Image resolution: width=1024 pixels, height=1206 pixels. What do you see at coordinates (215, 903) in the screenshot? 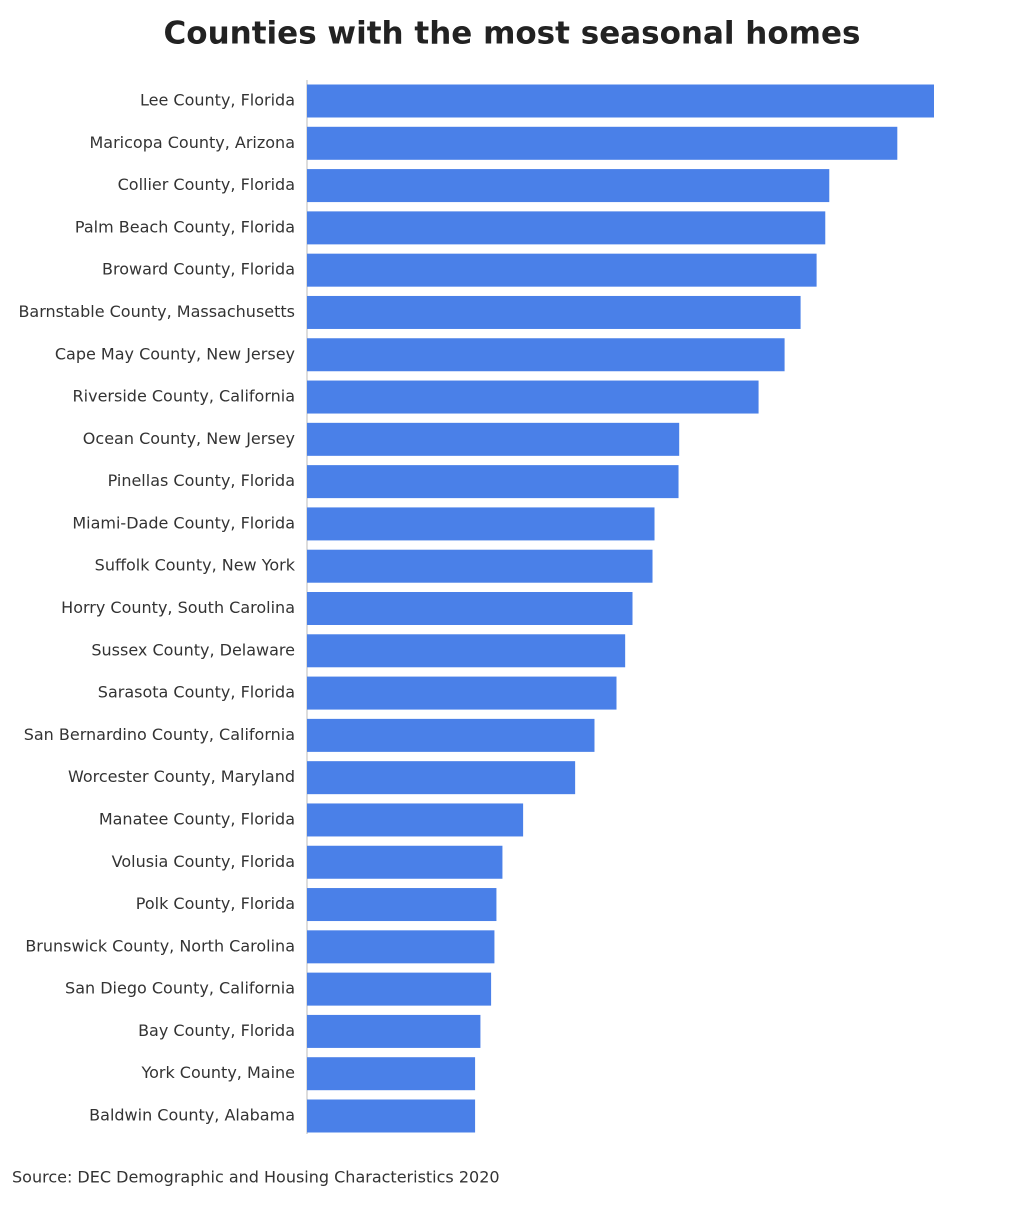
I see `y-tick-label: Polk County, Florida` at bounding box center [215, 903].